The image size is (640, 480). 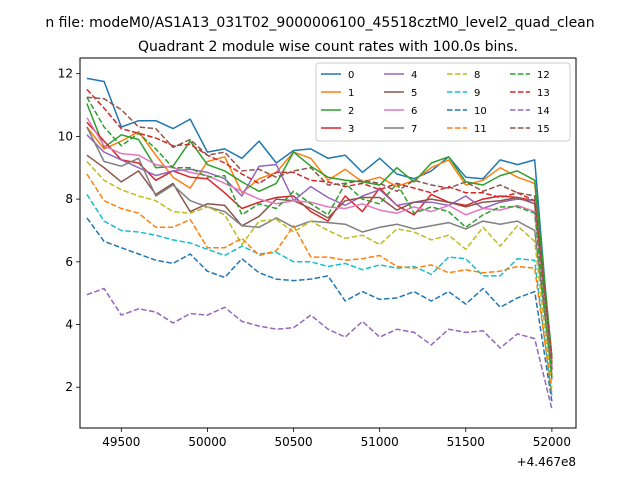 What do you see at coordinates (351, 111) in the screenshot?
I see `legend-label-2: 2` at bounding box center [351, 111].